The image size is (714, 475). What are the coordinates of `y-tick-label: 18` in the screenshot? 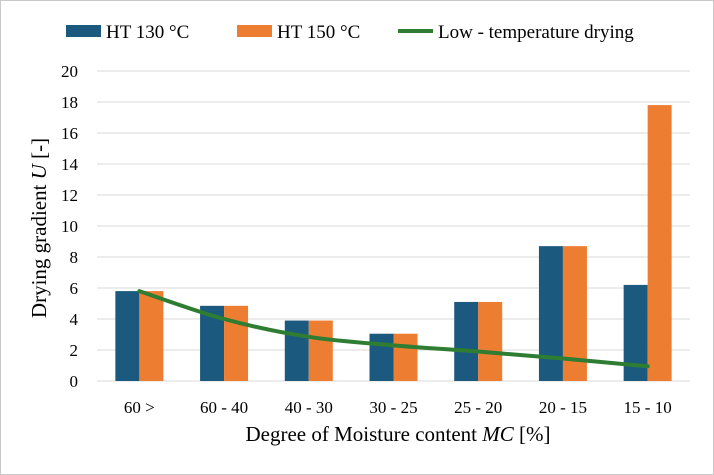 It's located at (69, 102).